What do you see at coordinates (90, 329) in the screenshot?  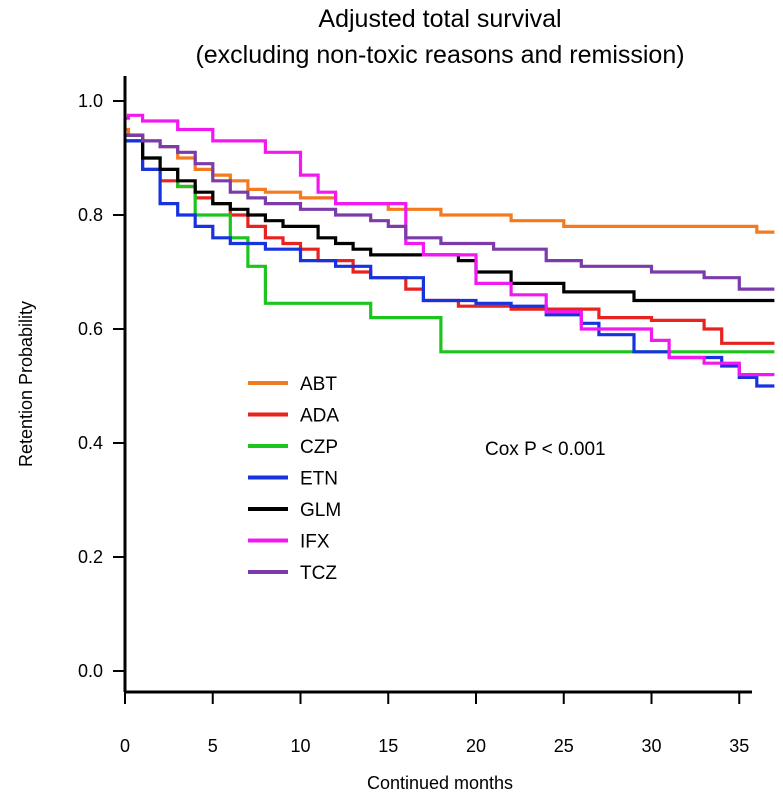 I see `y-tick-label: 0.6` at bounding box center [90, 329].